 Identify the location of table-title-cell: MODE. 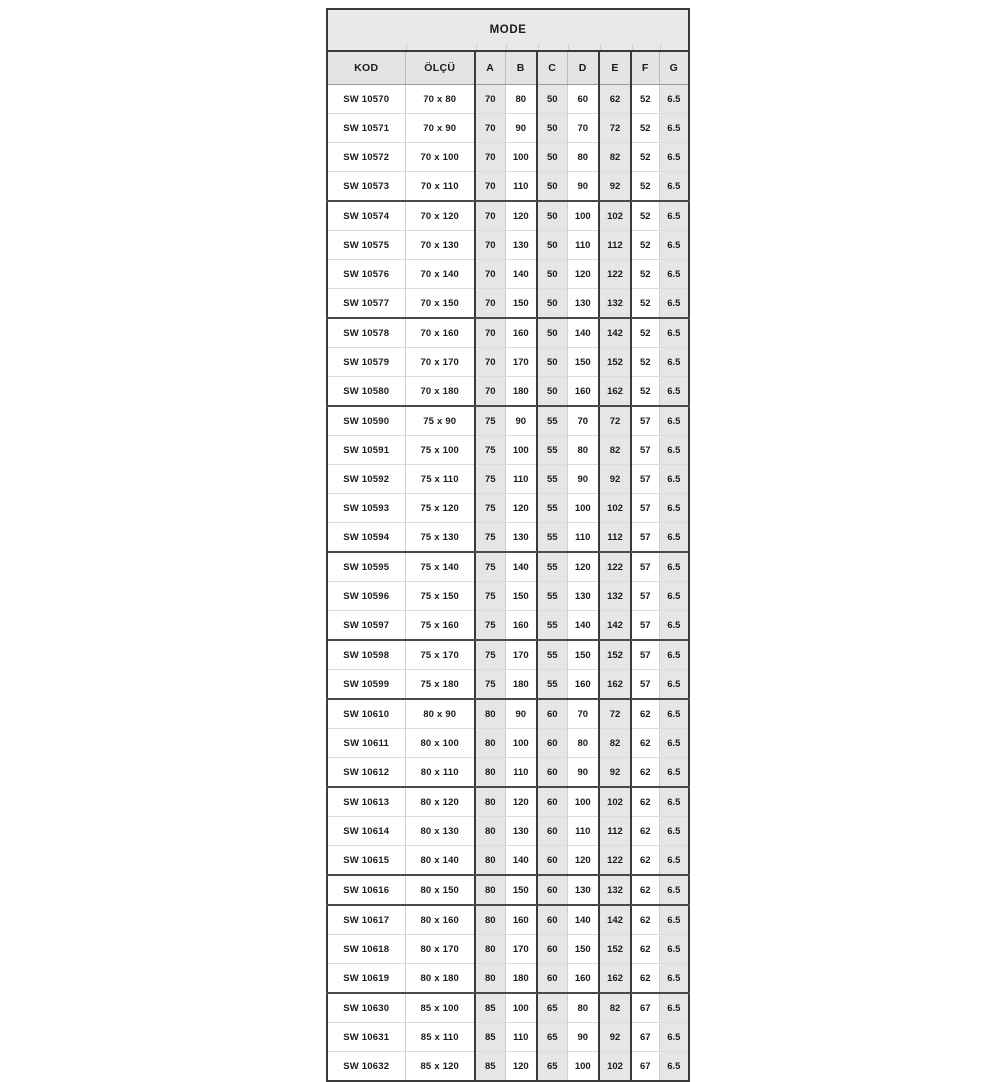
(508, 30).